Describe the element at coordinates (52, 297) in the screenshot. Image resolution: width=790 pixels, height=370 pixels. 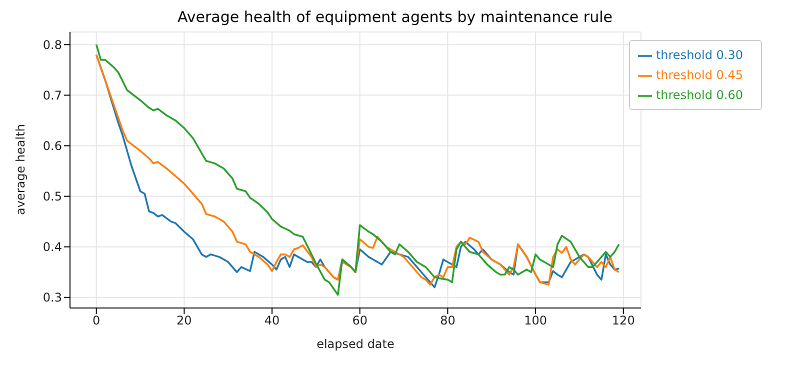
I see `y-tick-label: 0.3` at that location.